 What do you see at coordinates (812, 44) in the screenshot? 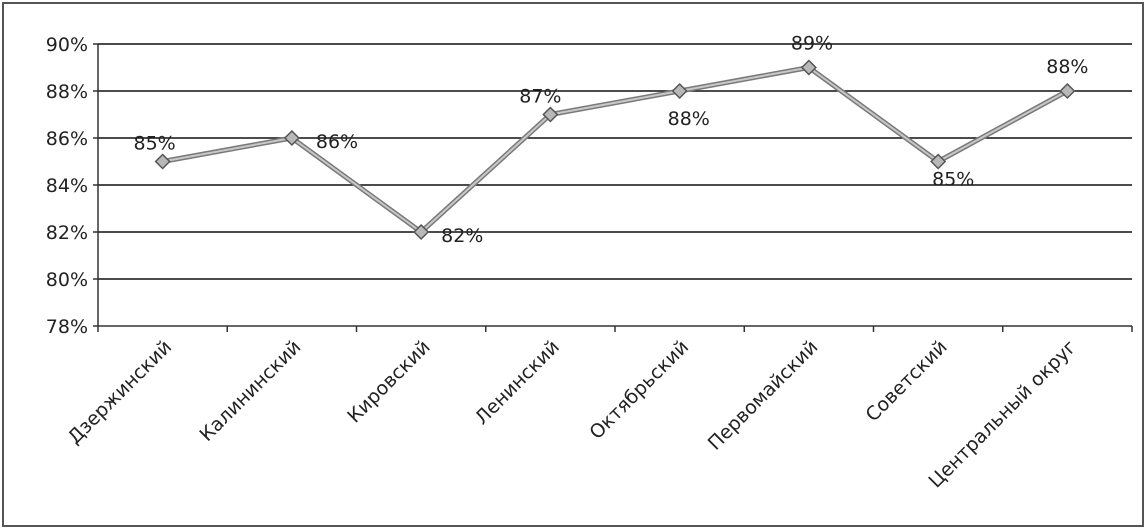
I see `data-label: 89%` at bounding box center [812, 44].